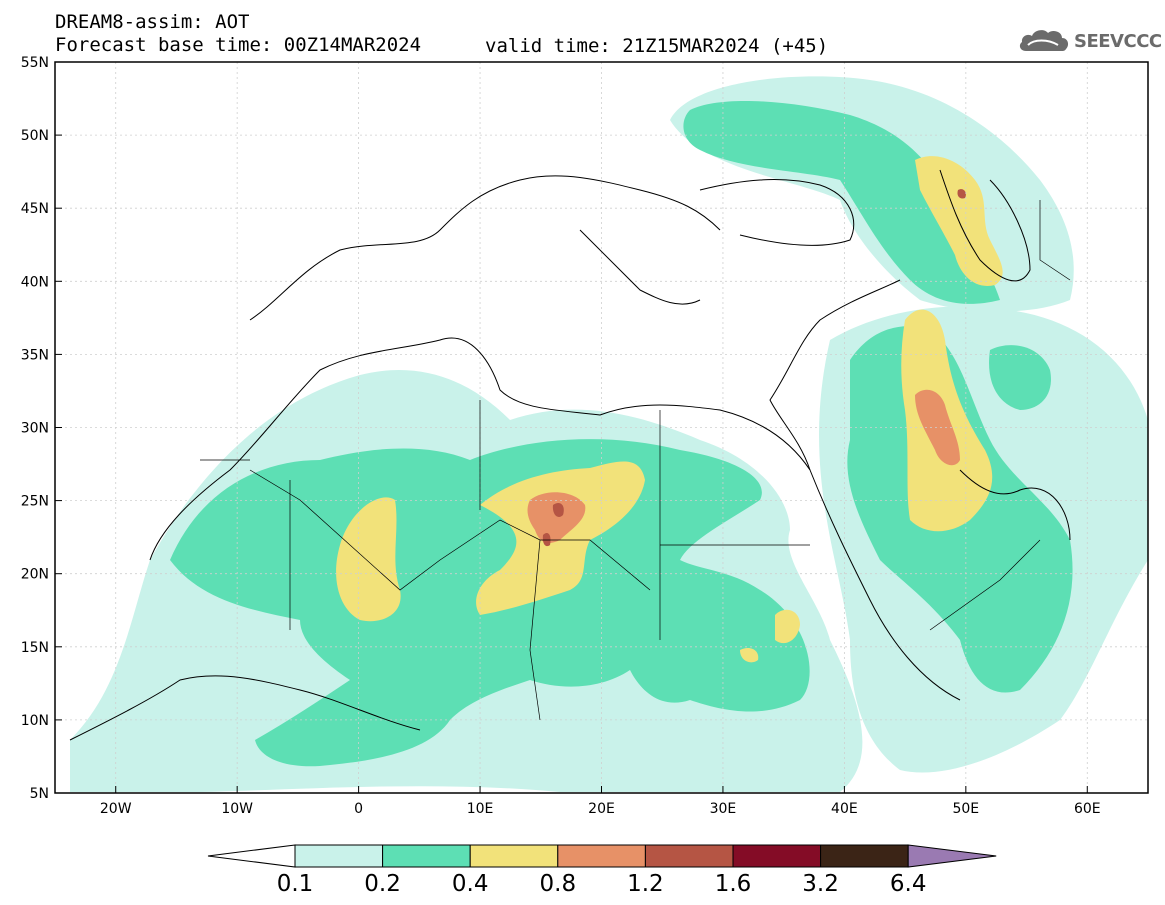 This screenshot has width=1165, height=905. I want to click on lat-tick-label: 25N, so click(35, 502).